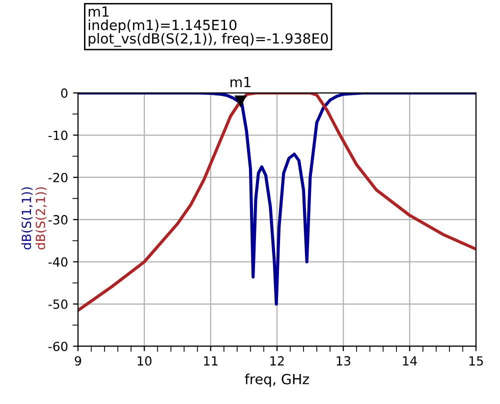  Describe the element at coordinates (208, 26) in the screenshot. I see `text: m1 indep(m1)=1.145E10 plot_vs(dB(S(2,1)), freq)=-1.938E0` at that location.